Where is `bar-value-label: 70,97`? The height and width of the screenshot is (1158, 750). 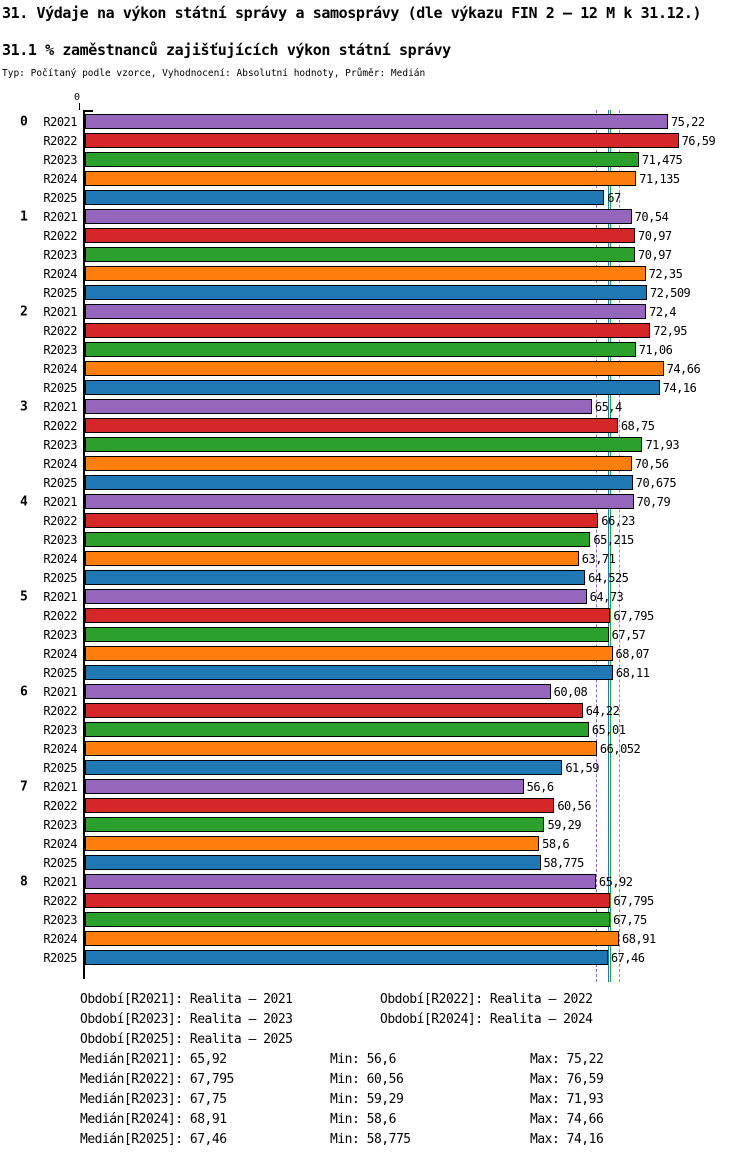 bar-value-label: 70,97 is located at coordinates (655, 254).